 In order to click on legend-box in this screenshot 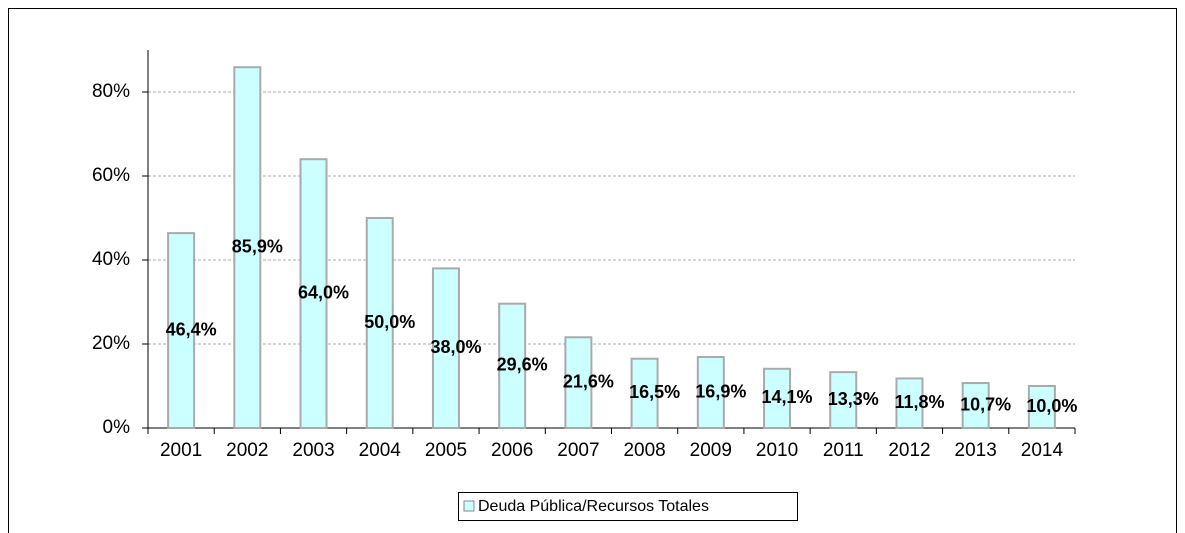, I will do `click(628, 506)`.